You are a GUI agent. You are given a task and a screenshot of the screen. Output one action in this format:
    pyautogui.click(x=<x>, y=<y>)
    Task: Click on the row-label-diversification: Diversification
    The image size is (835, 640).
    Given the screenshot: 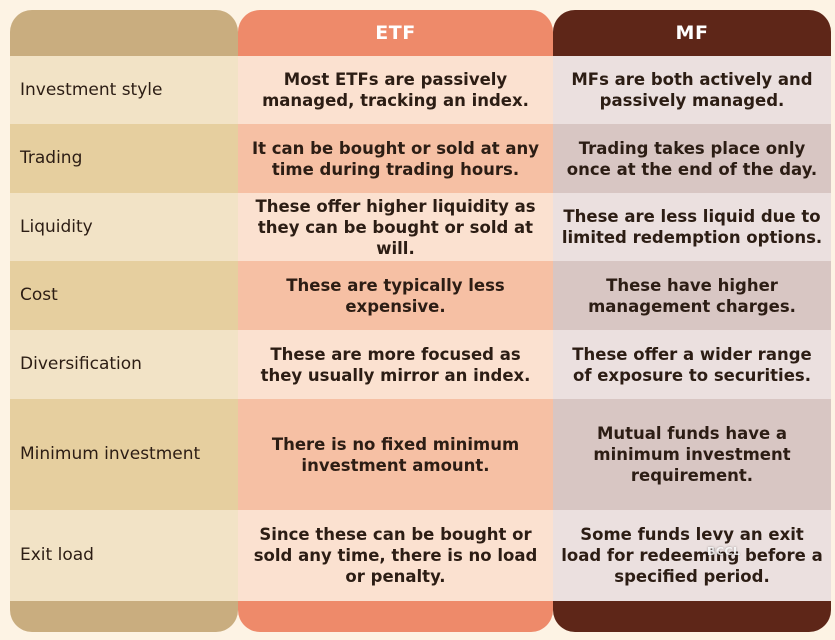 What is the action you would take?
    pyautogui.click(x=124, y=364)
    